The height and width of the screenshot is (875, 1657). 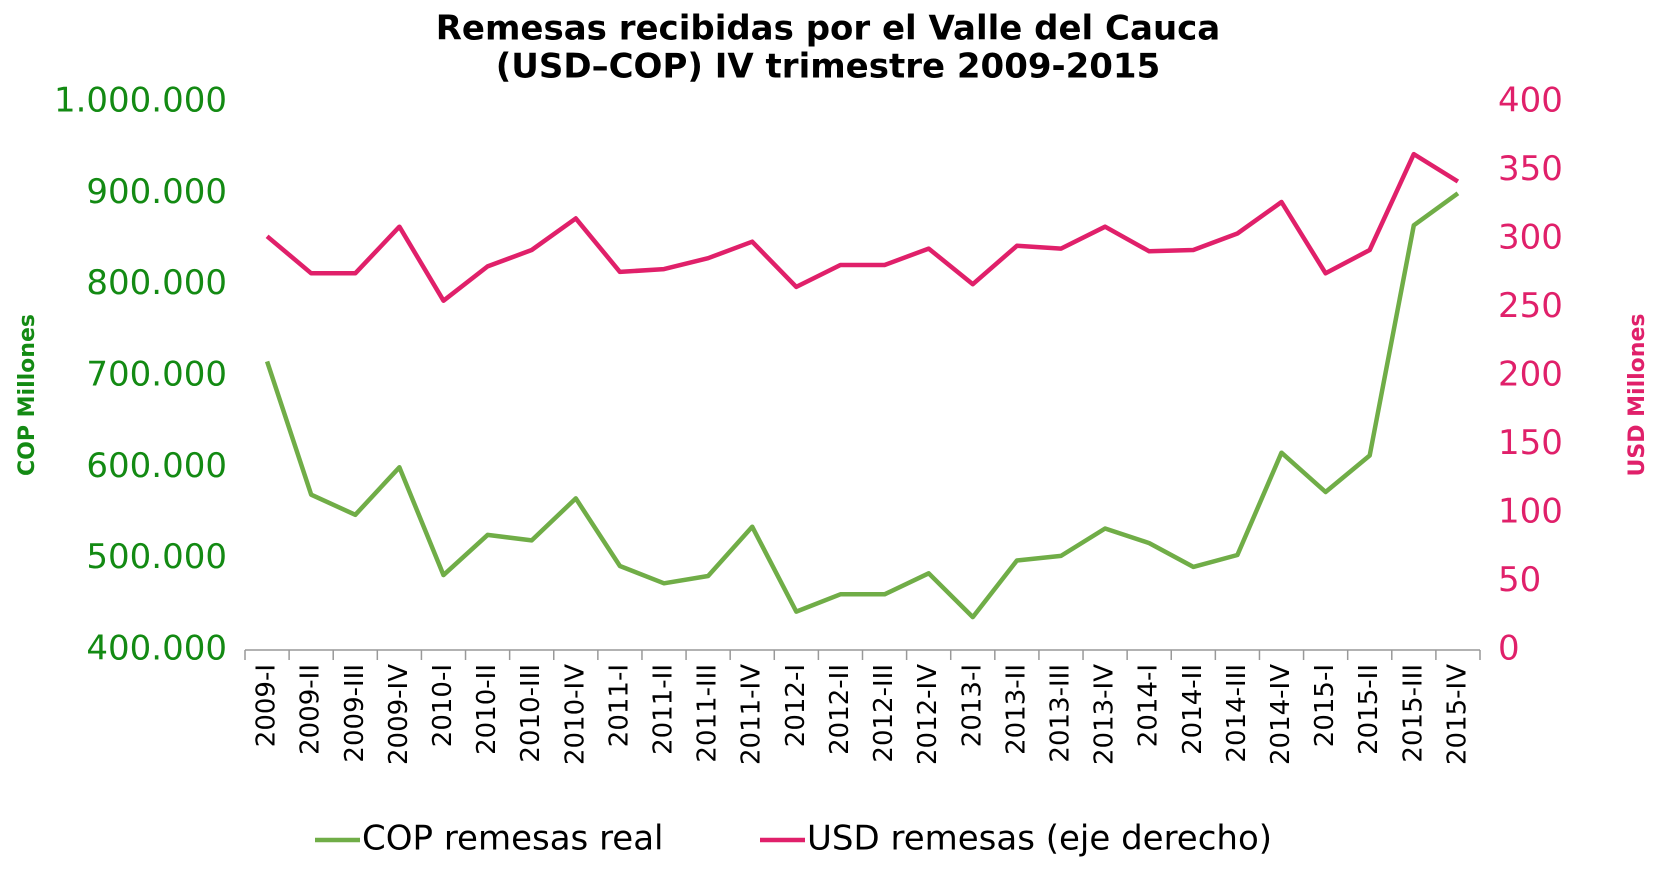 I want to click on x-tick-label: 2011-IV, so click(x=752, y=714).